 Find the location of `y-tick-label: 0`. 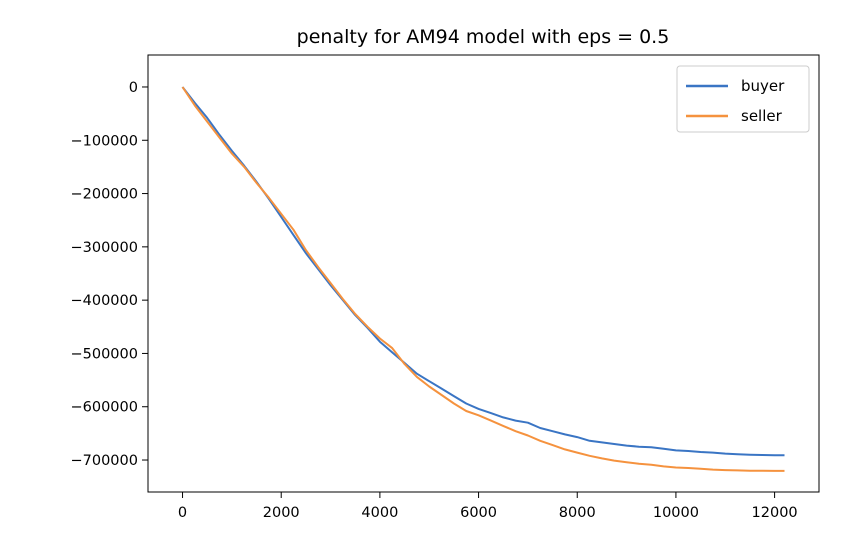

y-tick-label: 0 is located at coordinates (133, 88).